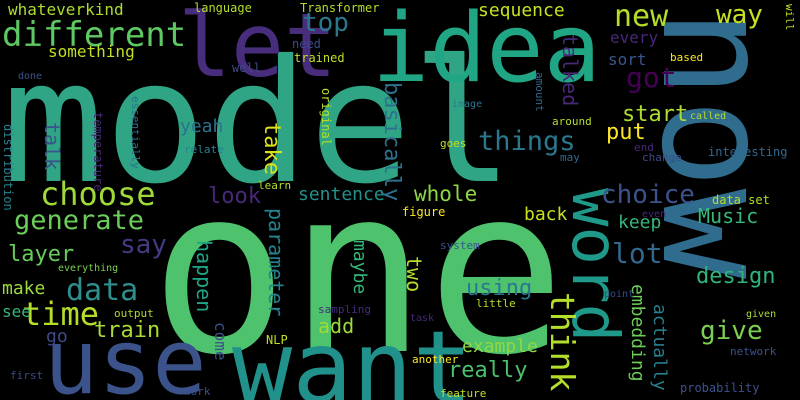 Image resolution: width=800 pixels, height=400 pixels. I want to click on word-task: task, so click(422, 318).